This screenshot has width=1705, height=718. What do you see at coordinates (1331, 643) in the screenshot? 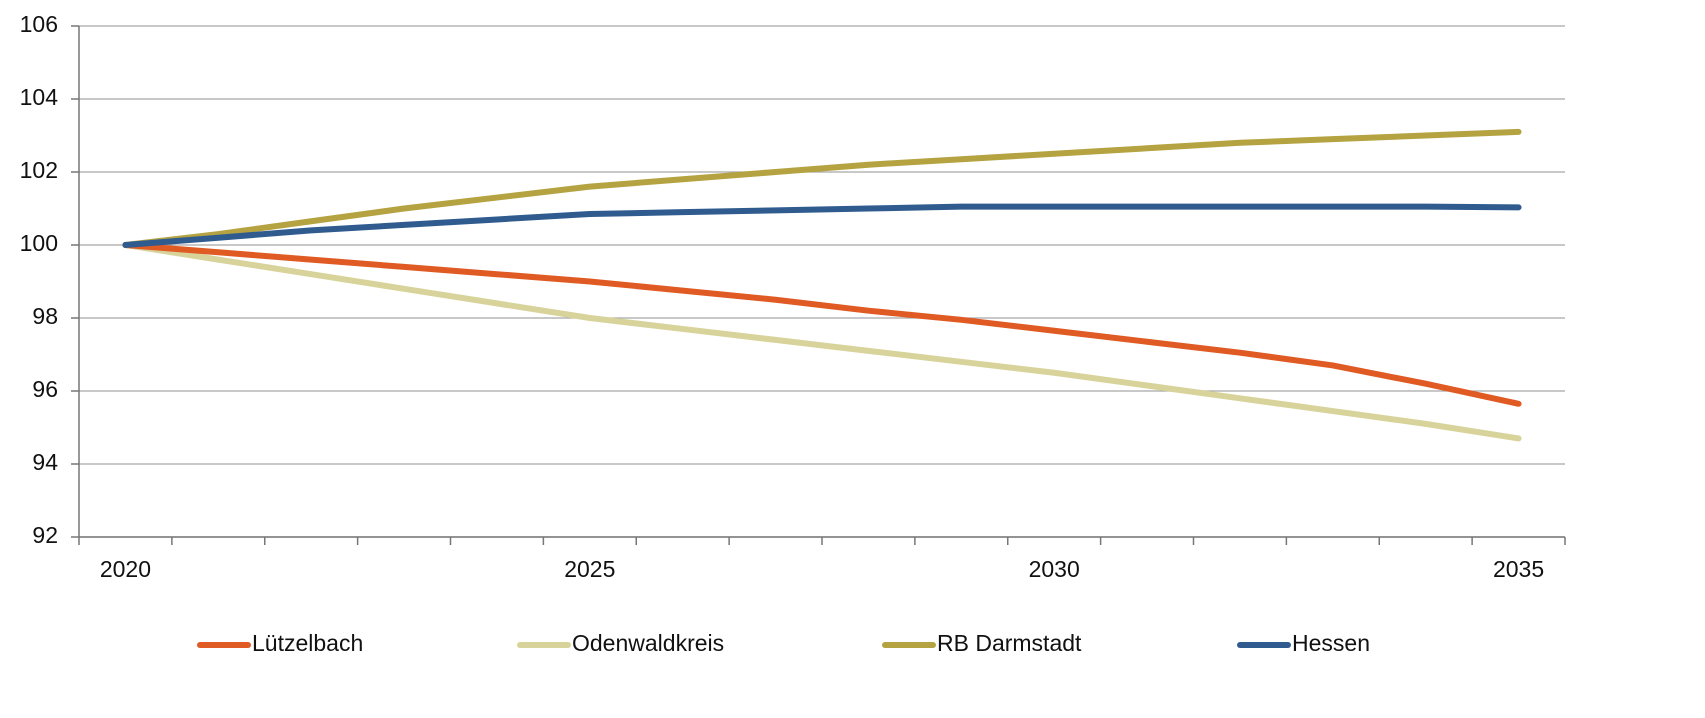
I see `legend-label: Hessen` at bounding box center [1331, 643].